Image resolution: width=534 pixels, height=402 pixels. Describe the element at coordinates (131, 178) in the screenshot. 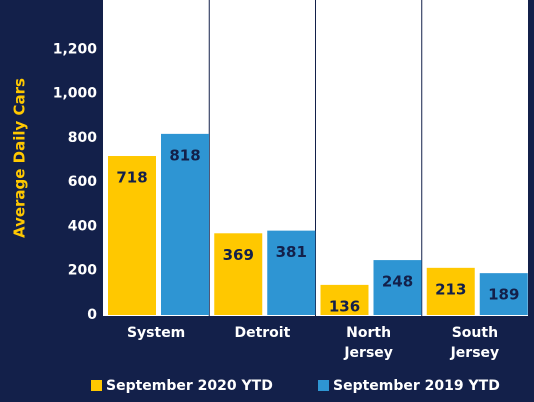

I see `value-label: 718` at that location.